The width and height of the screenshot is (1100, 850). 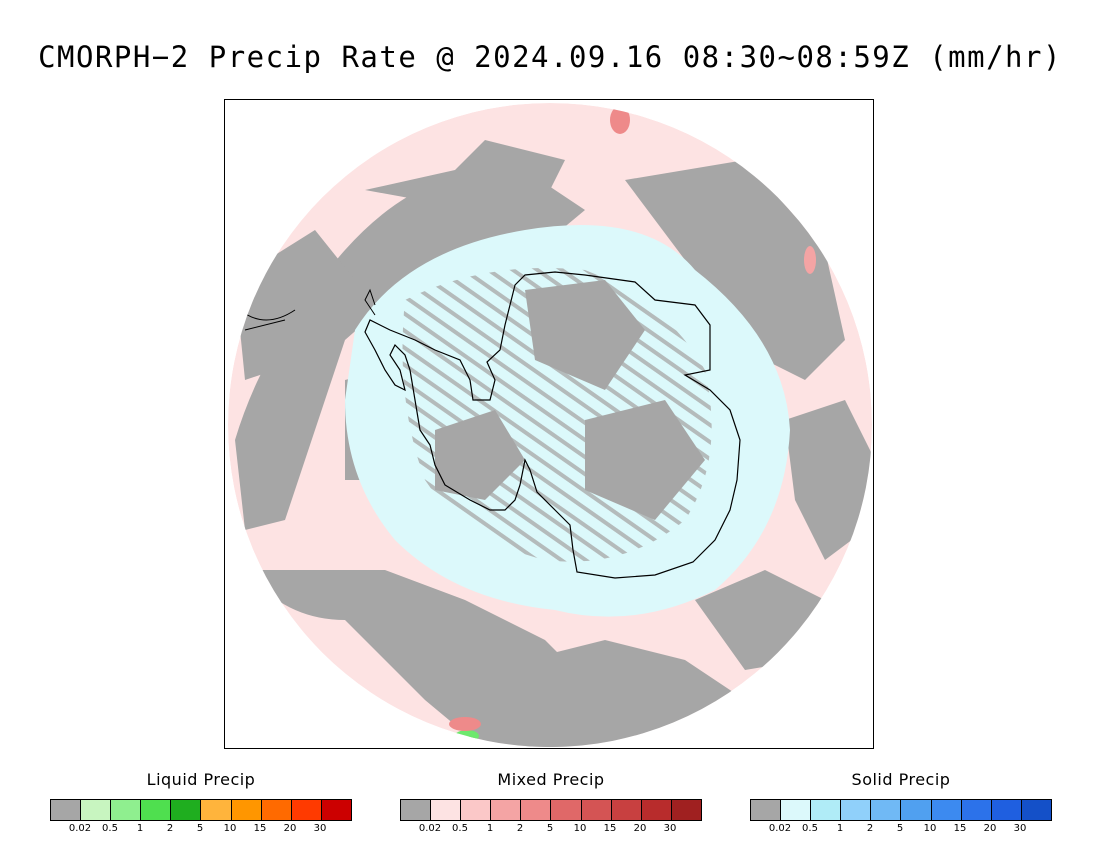 I want to click on legend-title: Mixed Precip, so click(x=551, y=779).